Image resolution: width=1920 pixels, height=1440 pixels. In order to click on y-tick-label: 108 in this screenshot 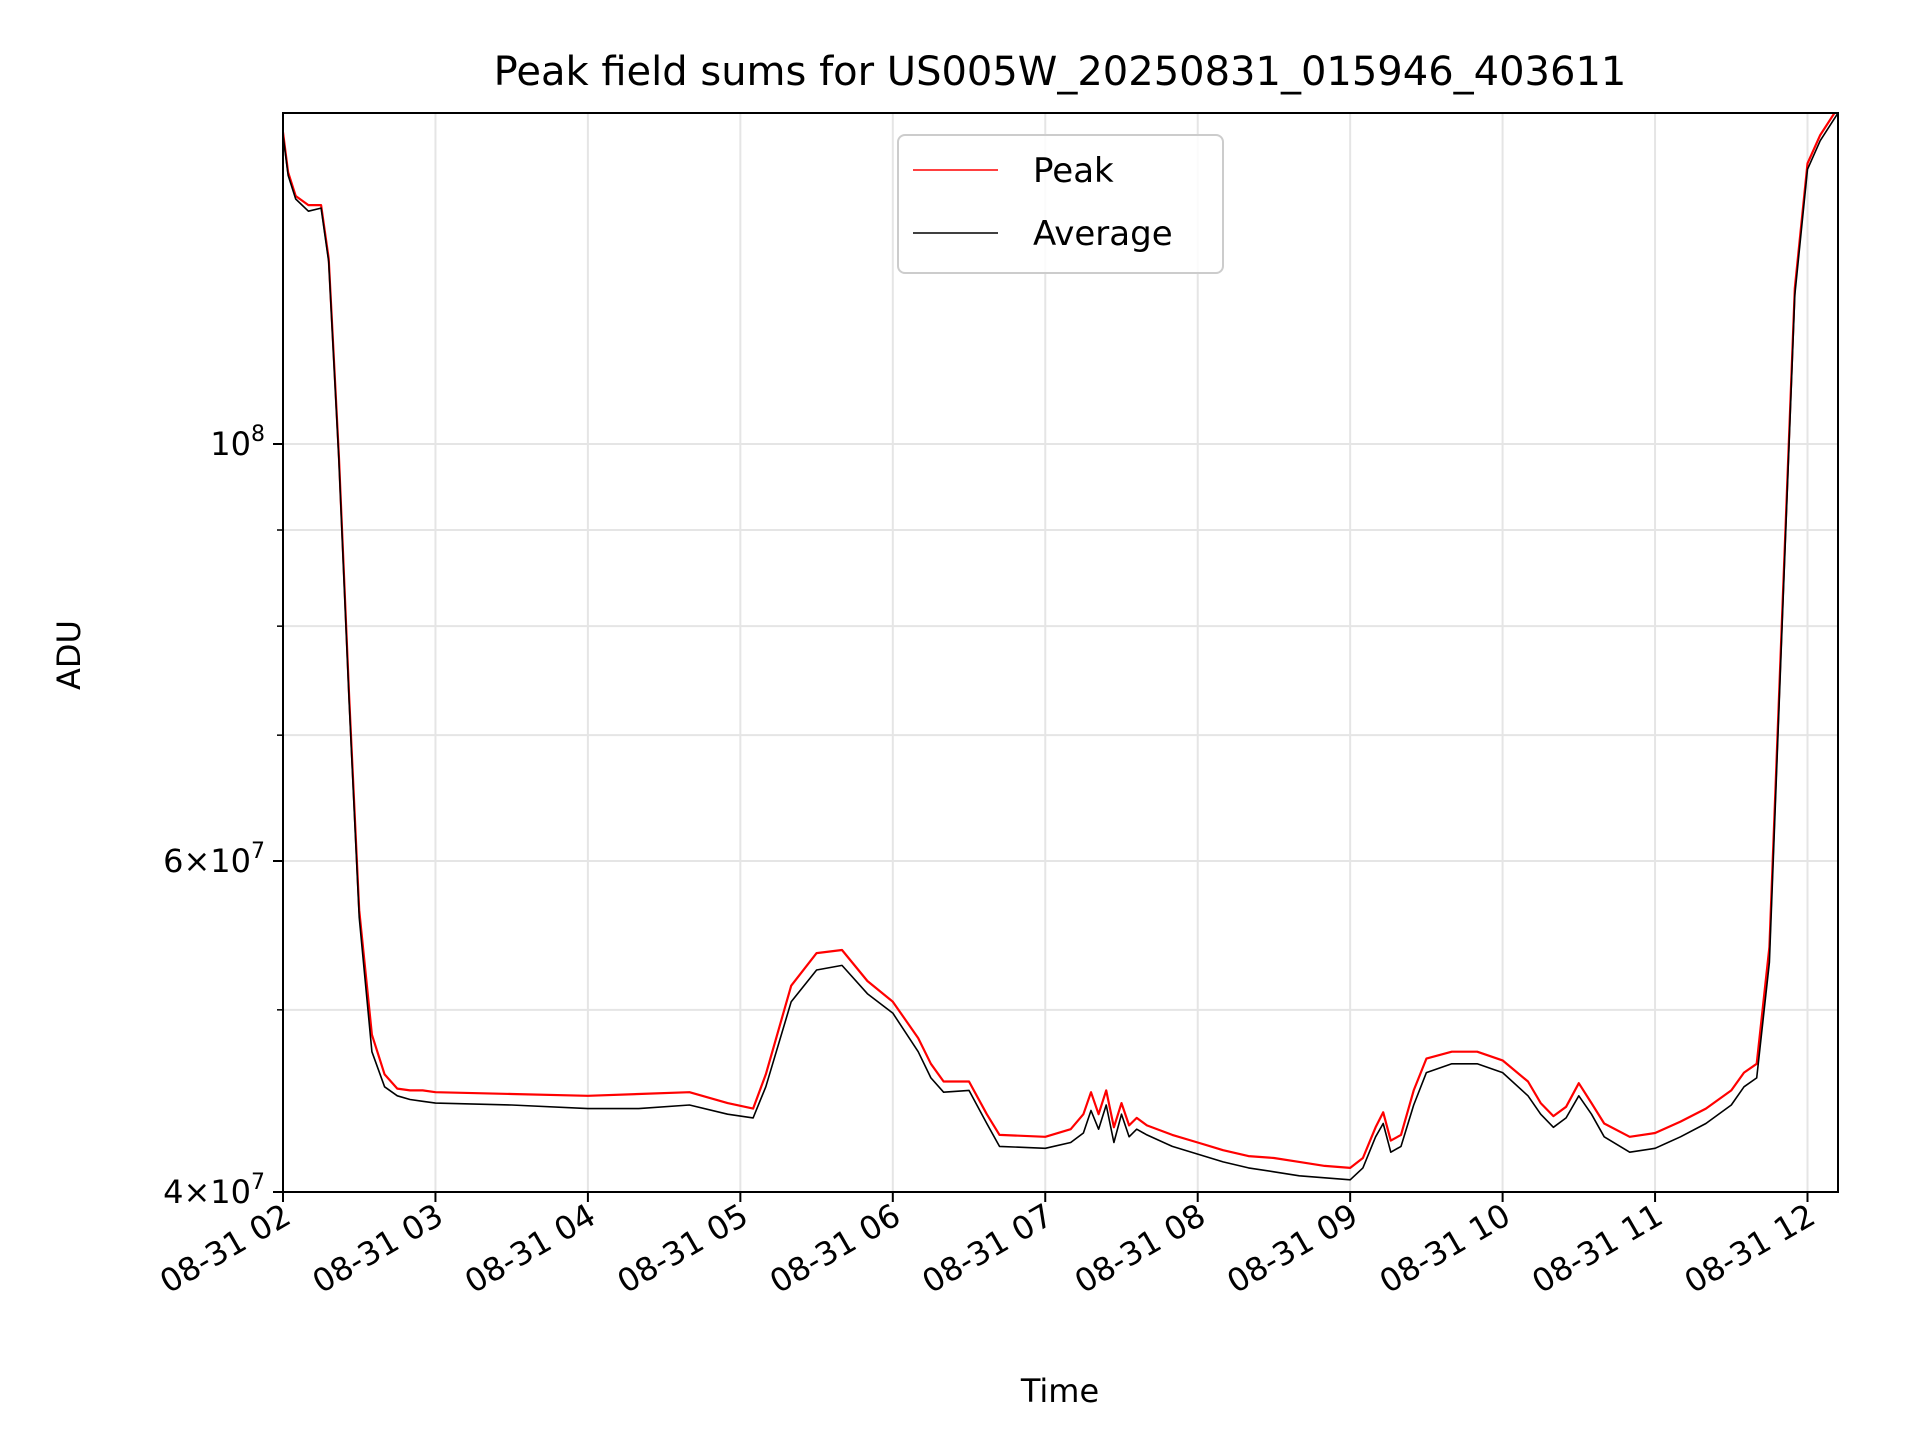, I will do `click(237, 442)`.